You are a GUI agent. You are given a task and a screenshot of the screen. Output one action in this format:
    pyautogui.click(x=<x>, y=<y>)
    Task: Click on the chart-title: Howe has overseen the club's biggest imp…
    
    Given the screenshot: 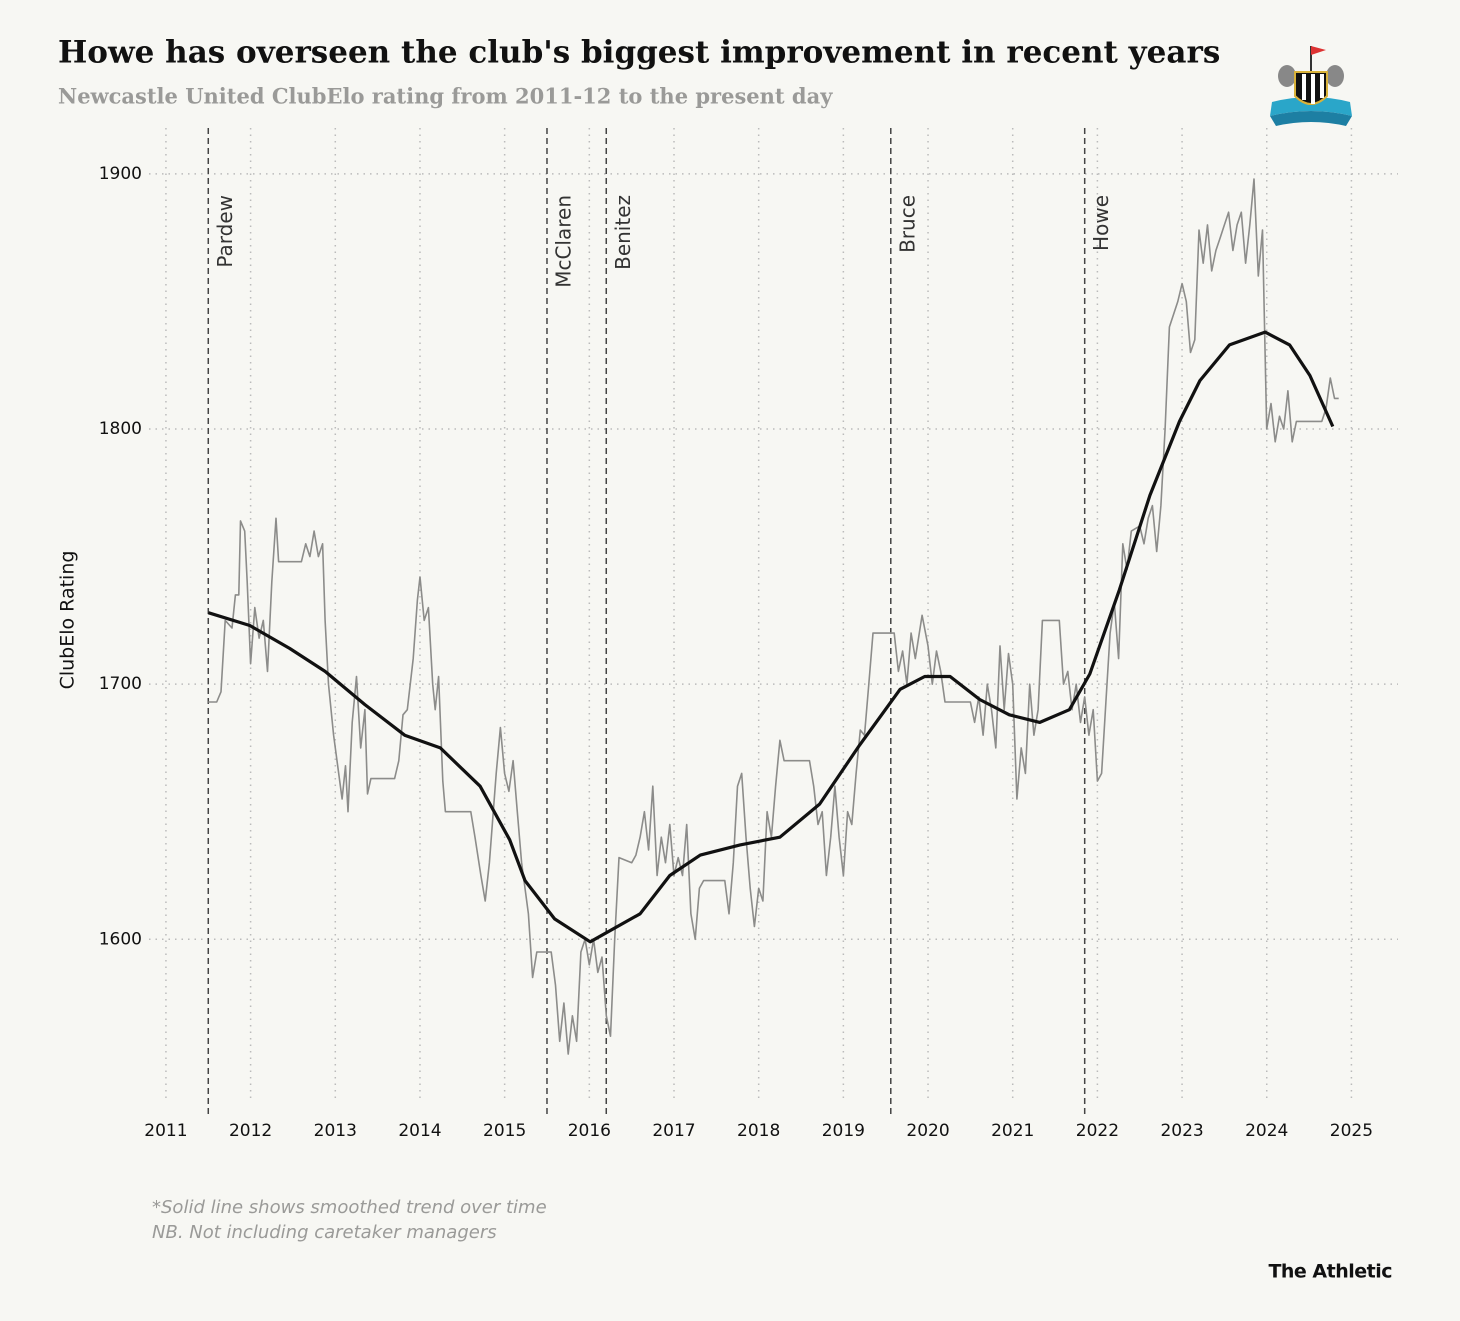 What is the action you would take?
    pyautogui.click(x=639, y=53)
    